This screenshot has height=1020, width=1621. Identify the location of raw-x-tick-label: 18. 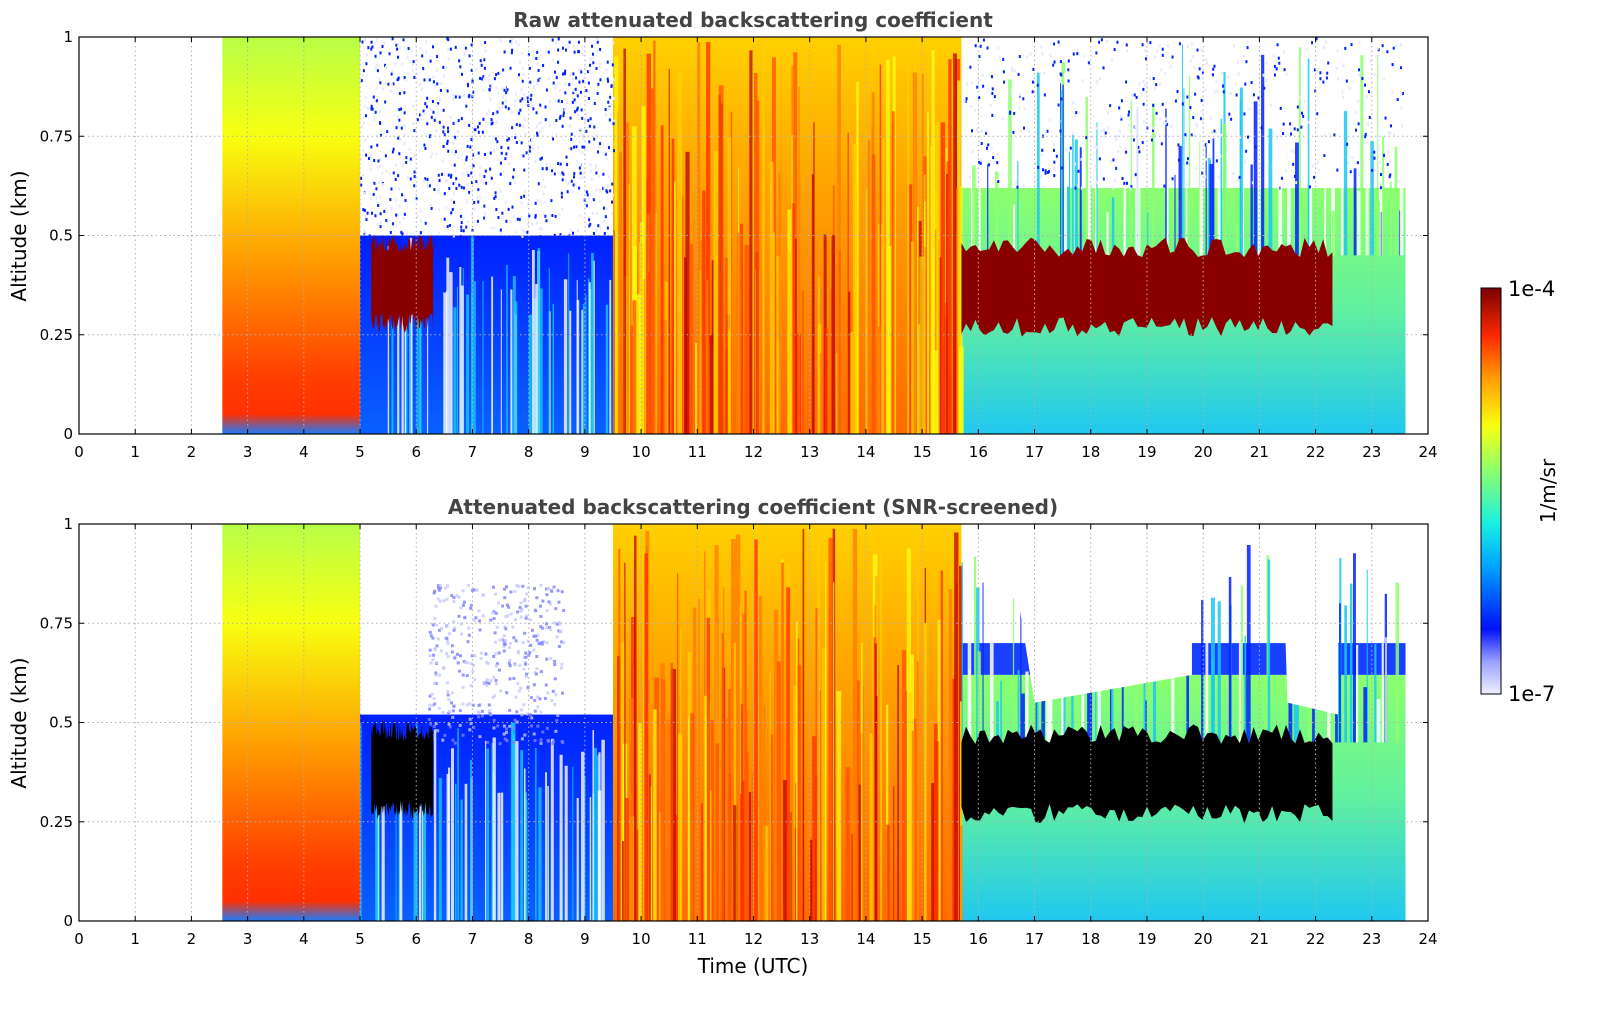
(1090, 452).